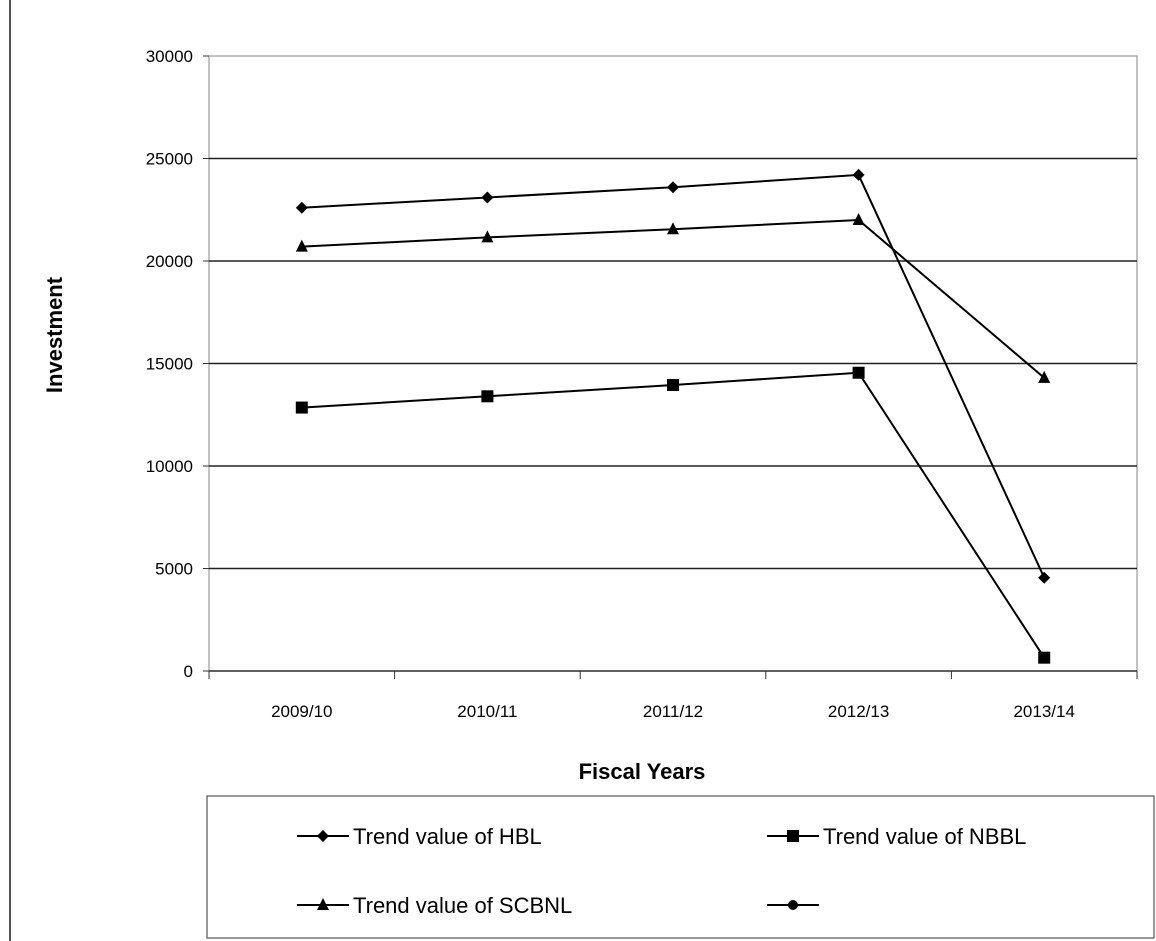 This screenshot has height=941, width=1156. What do you see at coordinates (169, 261) in the screenshot?
I see `y-tick-label: 20000` at bounding box center [169, 261].